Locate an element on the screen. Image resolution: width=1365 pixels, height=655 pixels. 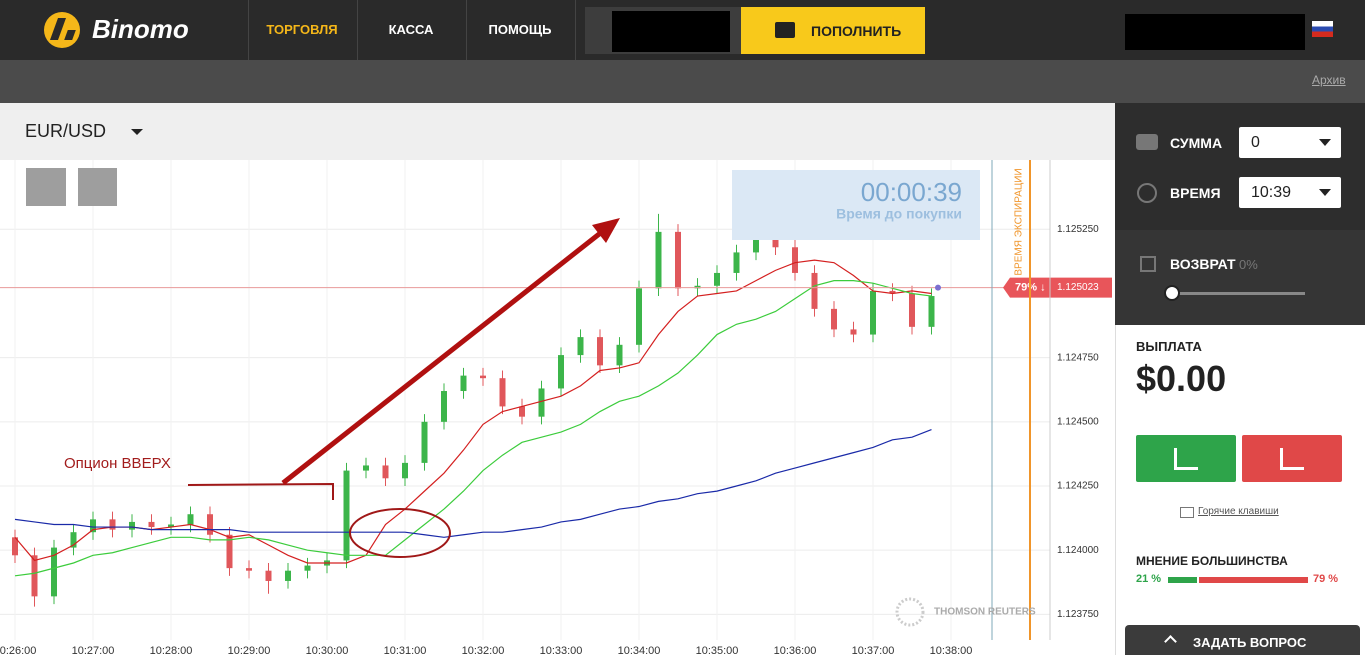
time-select: 10:39 is located at coordinates (1290, 192).